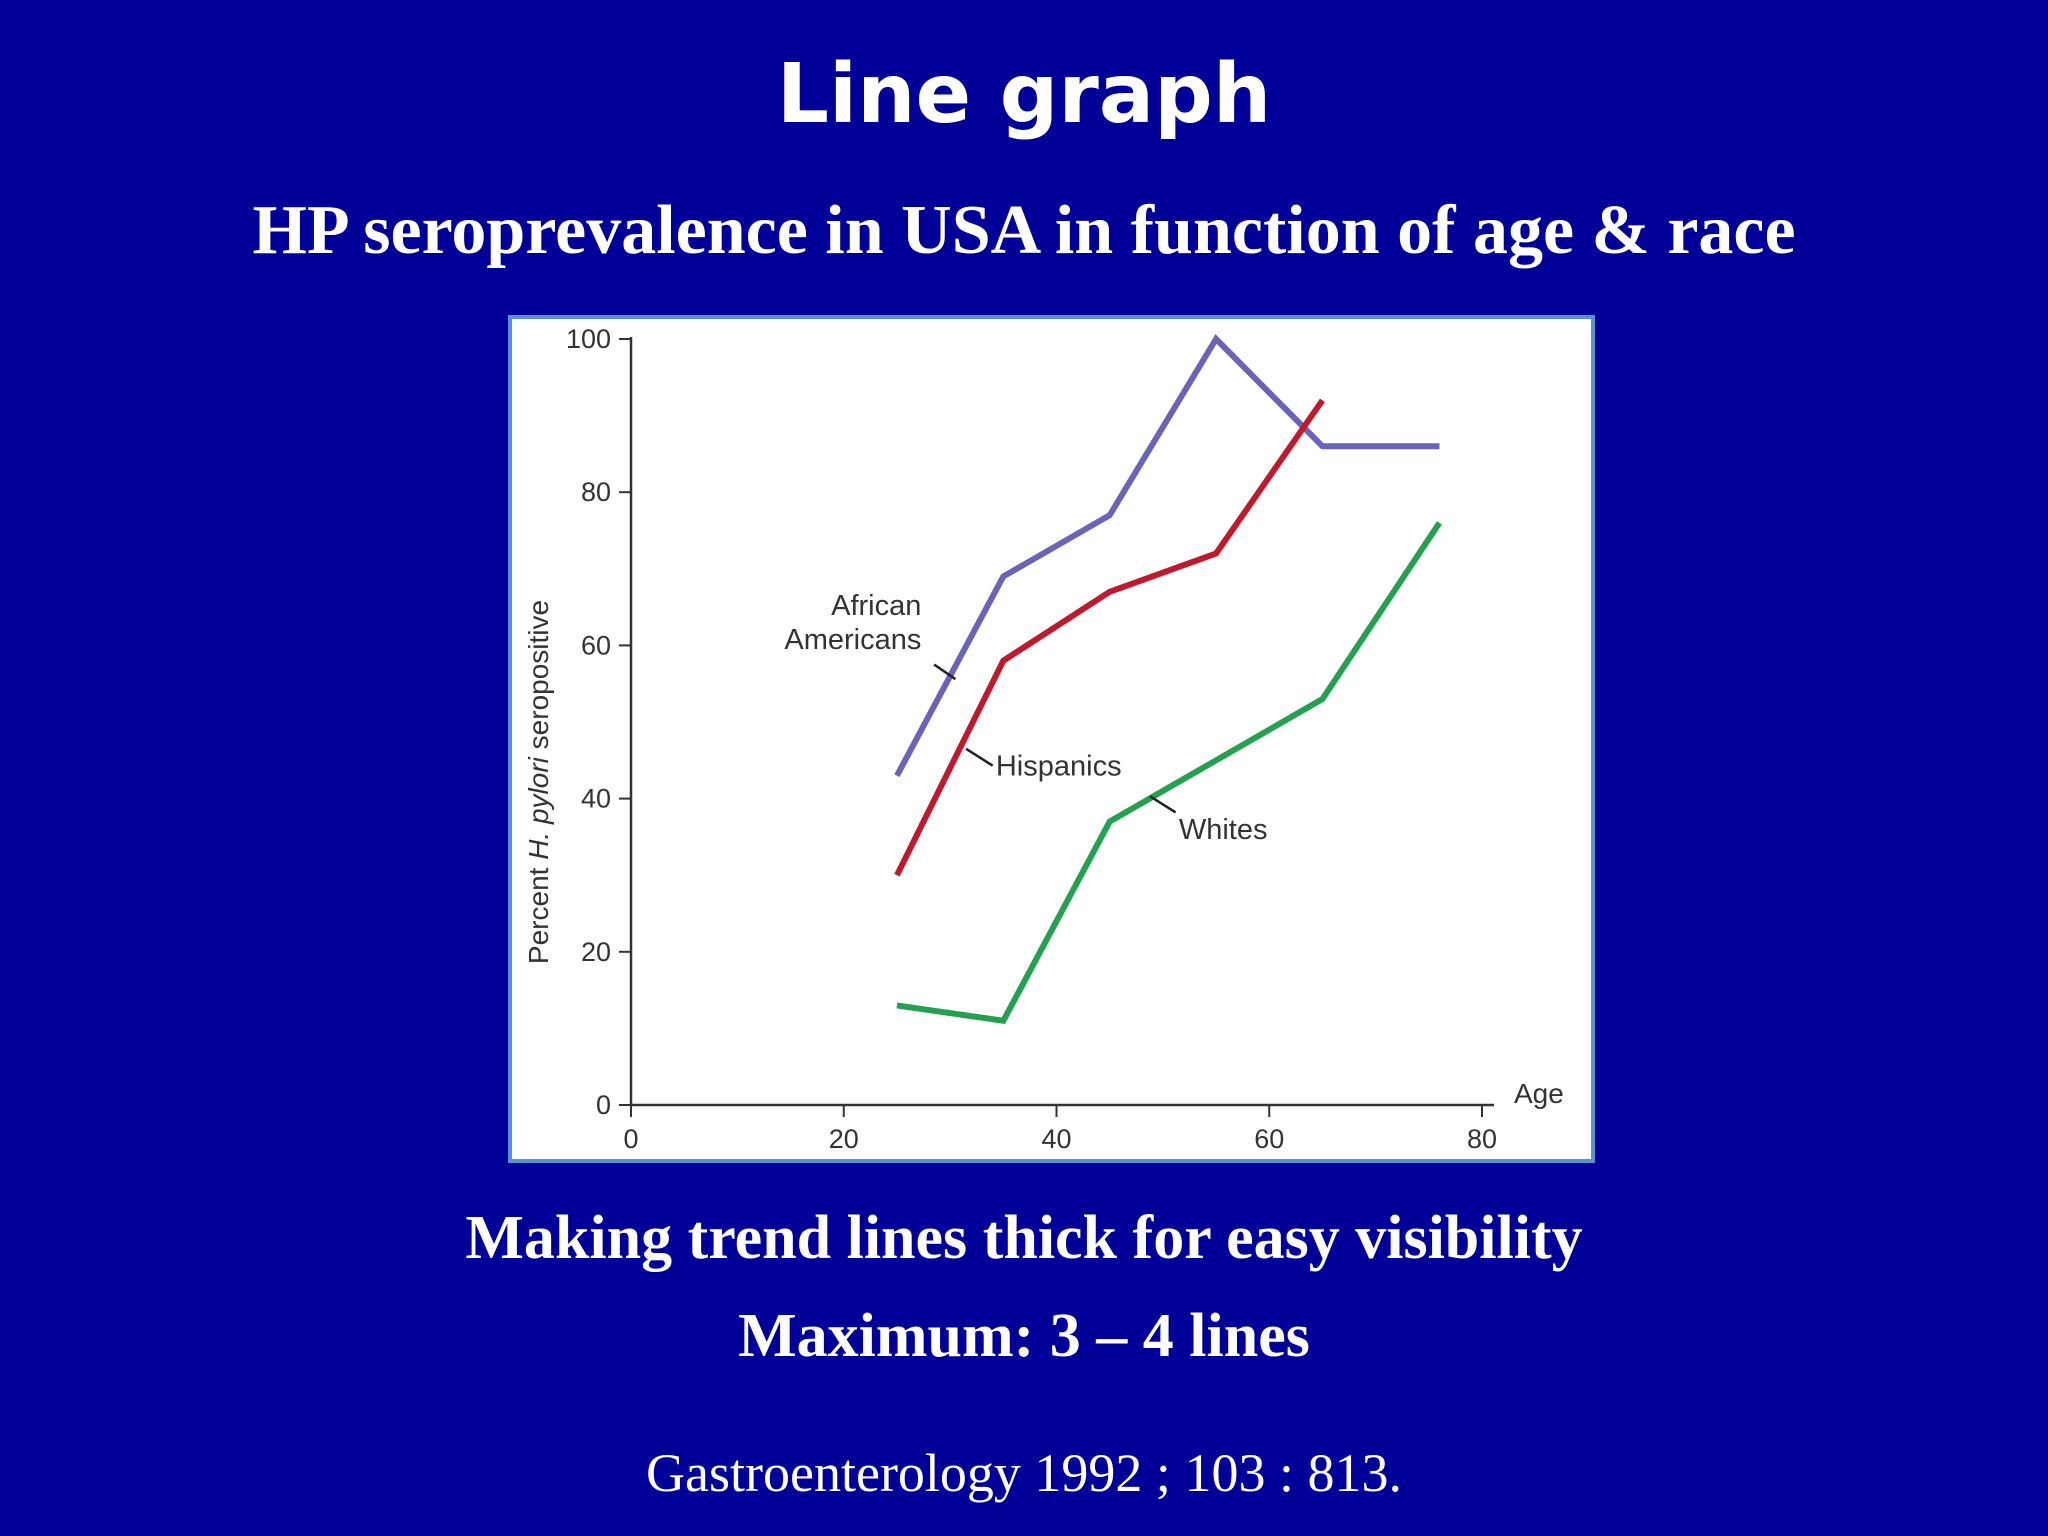 This screenshot has width=2048, height=1536. I want to click on y-tick-label: 80, so click(596, 492).